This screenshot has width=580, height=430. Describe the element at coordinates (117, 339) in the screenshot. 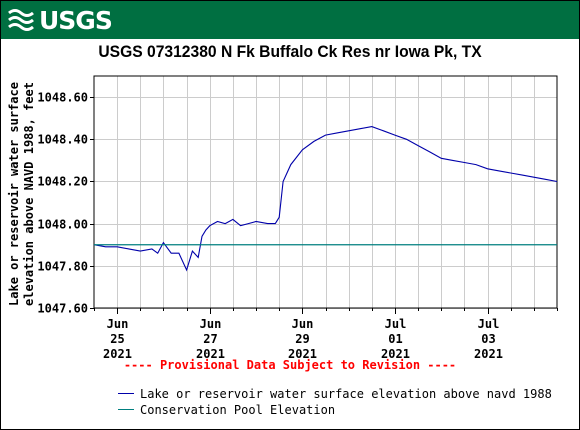

I see `x-tick-label: 25` at that location.